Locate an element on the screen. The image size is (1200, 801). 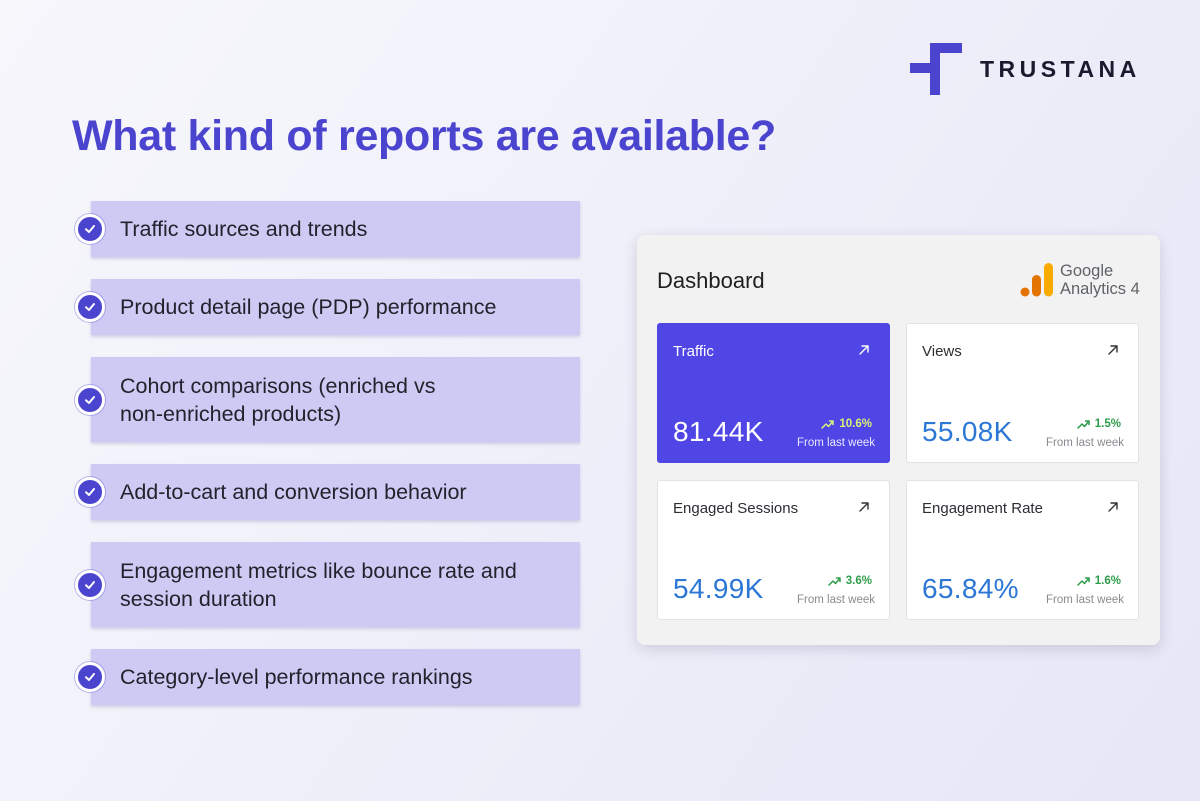
report-item: Category-level performance rankings is located at coordinates (335, 677).